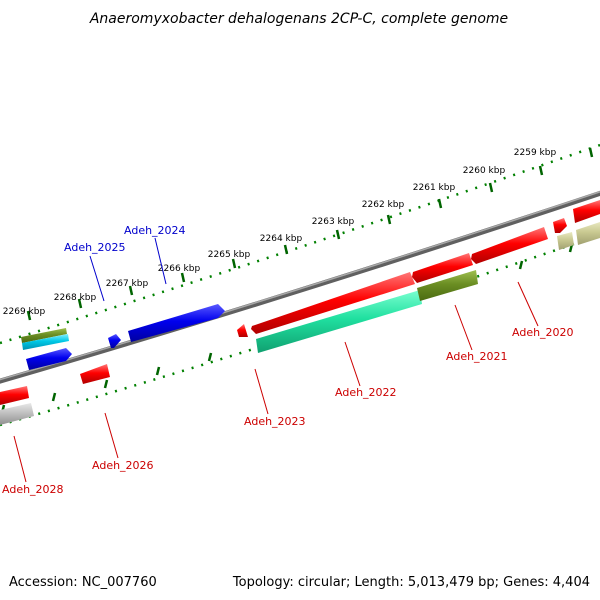  I want to click on tick-label: 2260 kbp, so click(484, 171).